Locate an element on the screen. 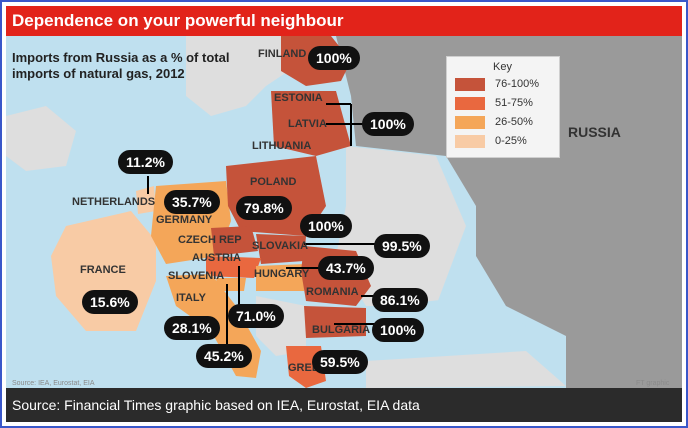 The width and height of the screenshot is (688, 428). label-slovakia: SLOVAKIA is located at coordinates (280, 246).